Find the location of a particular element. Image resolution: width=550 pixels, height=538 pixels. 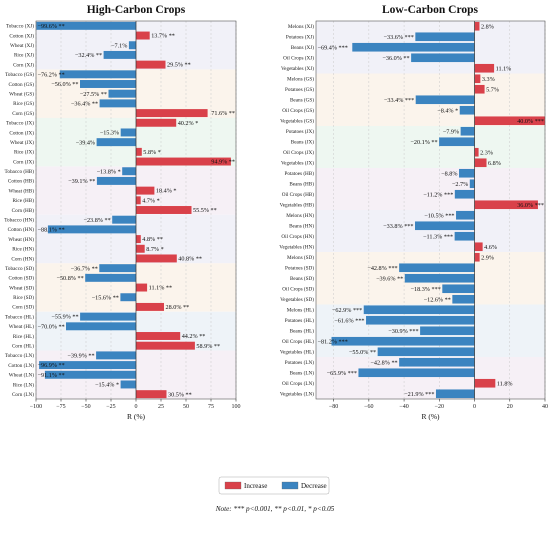

bar-value-label: −7.9% is located at coordinates (451, 131).